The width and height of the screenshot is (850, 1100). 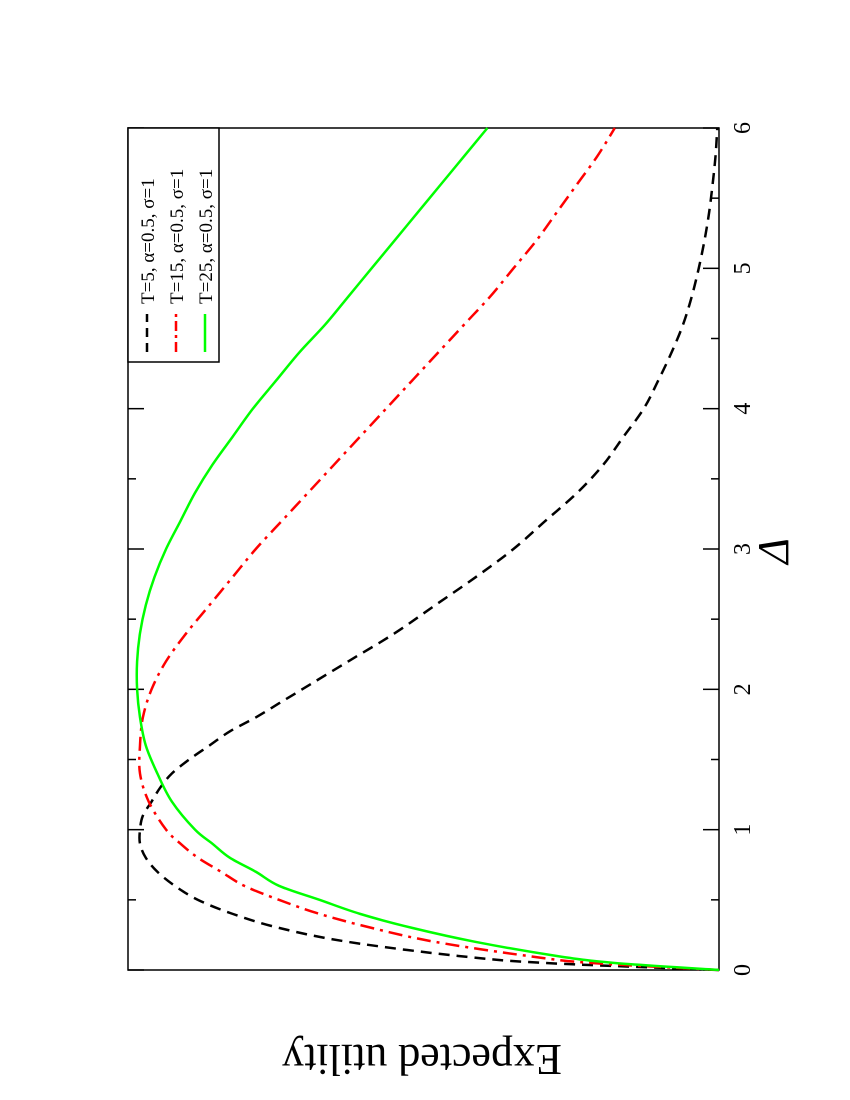 I want to click on legend-label-2: T=15, α=0.5, σ=1, so click(x=177, y=236).